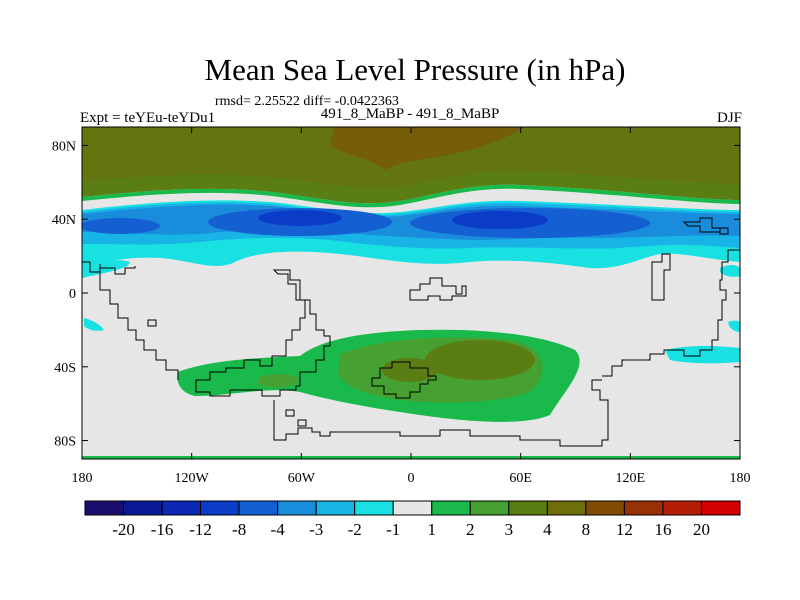 Image resolution: width=800 pixels, height=600 pixels. I want to click on coastline-south-america, so click(263, 333).